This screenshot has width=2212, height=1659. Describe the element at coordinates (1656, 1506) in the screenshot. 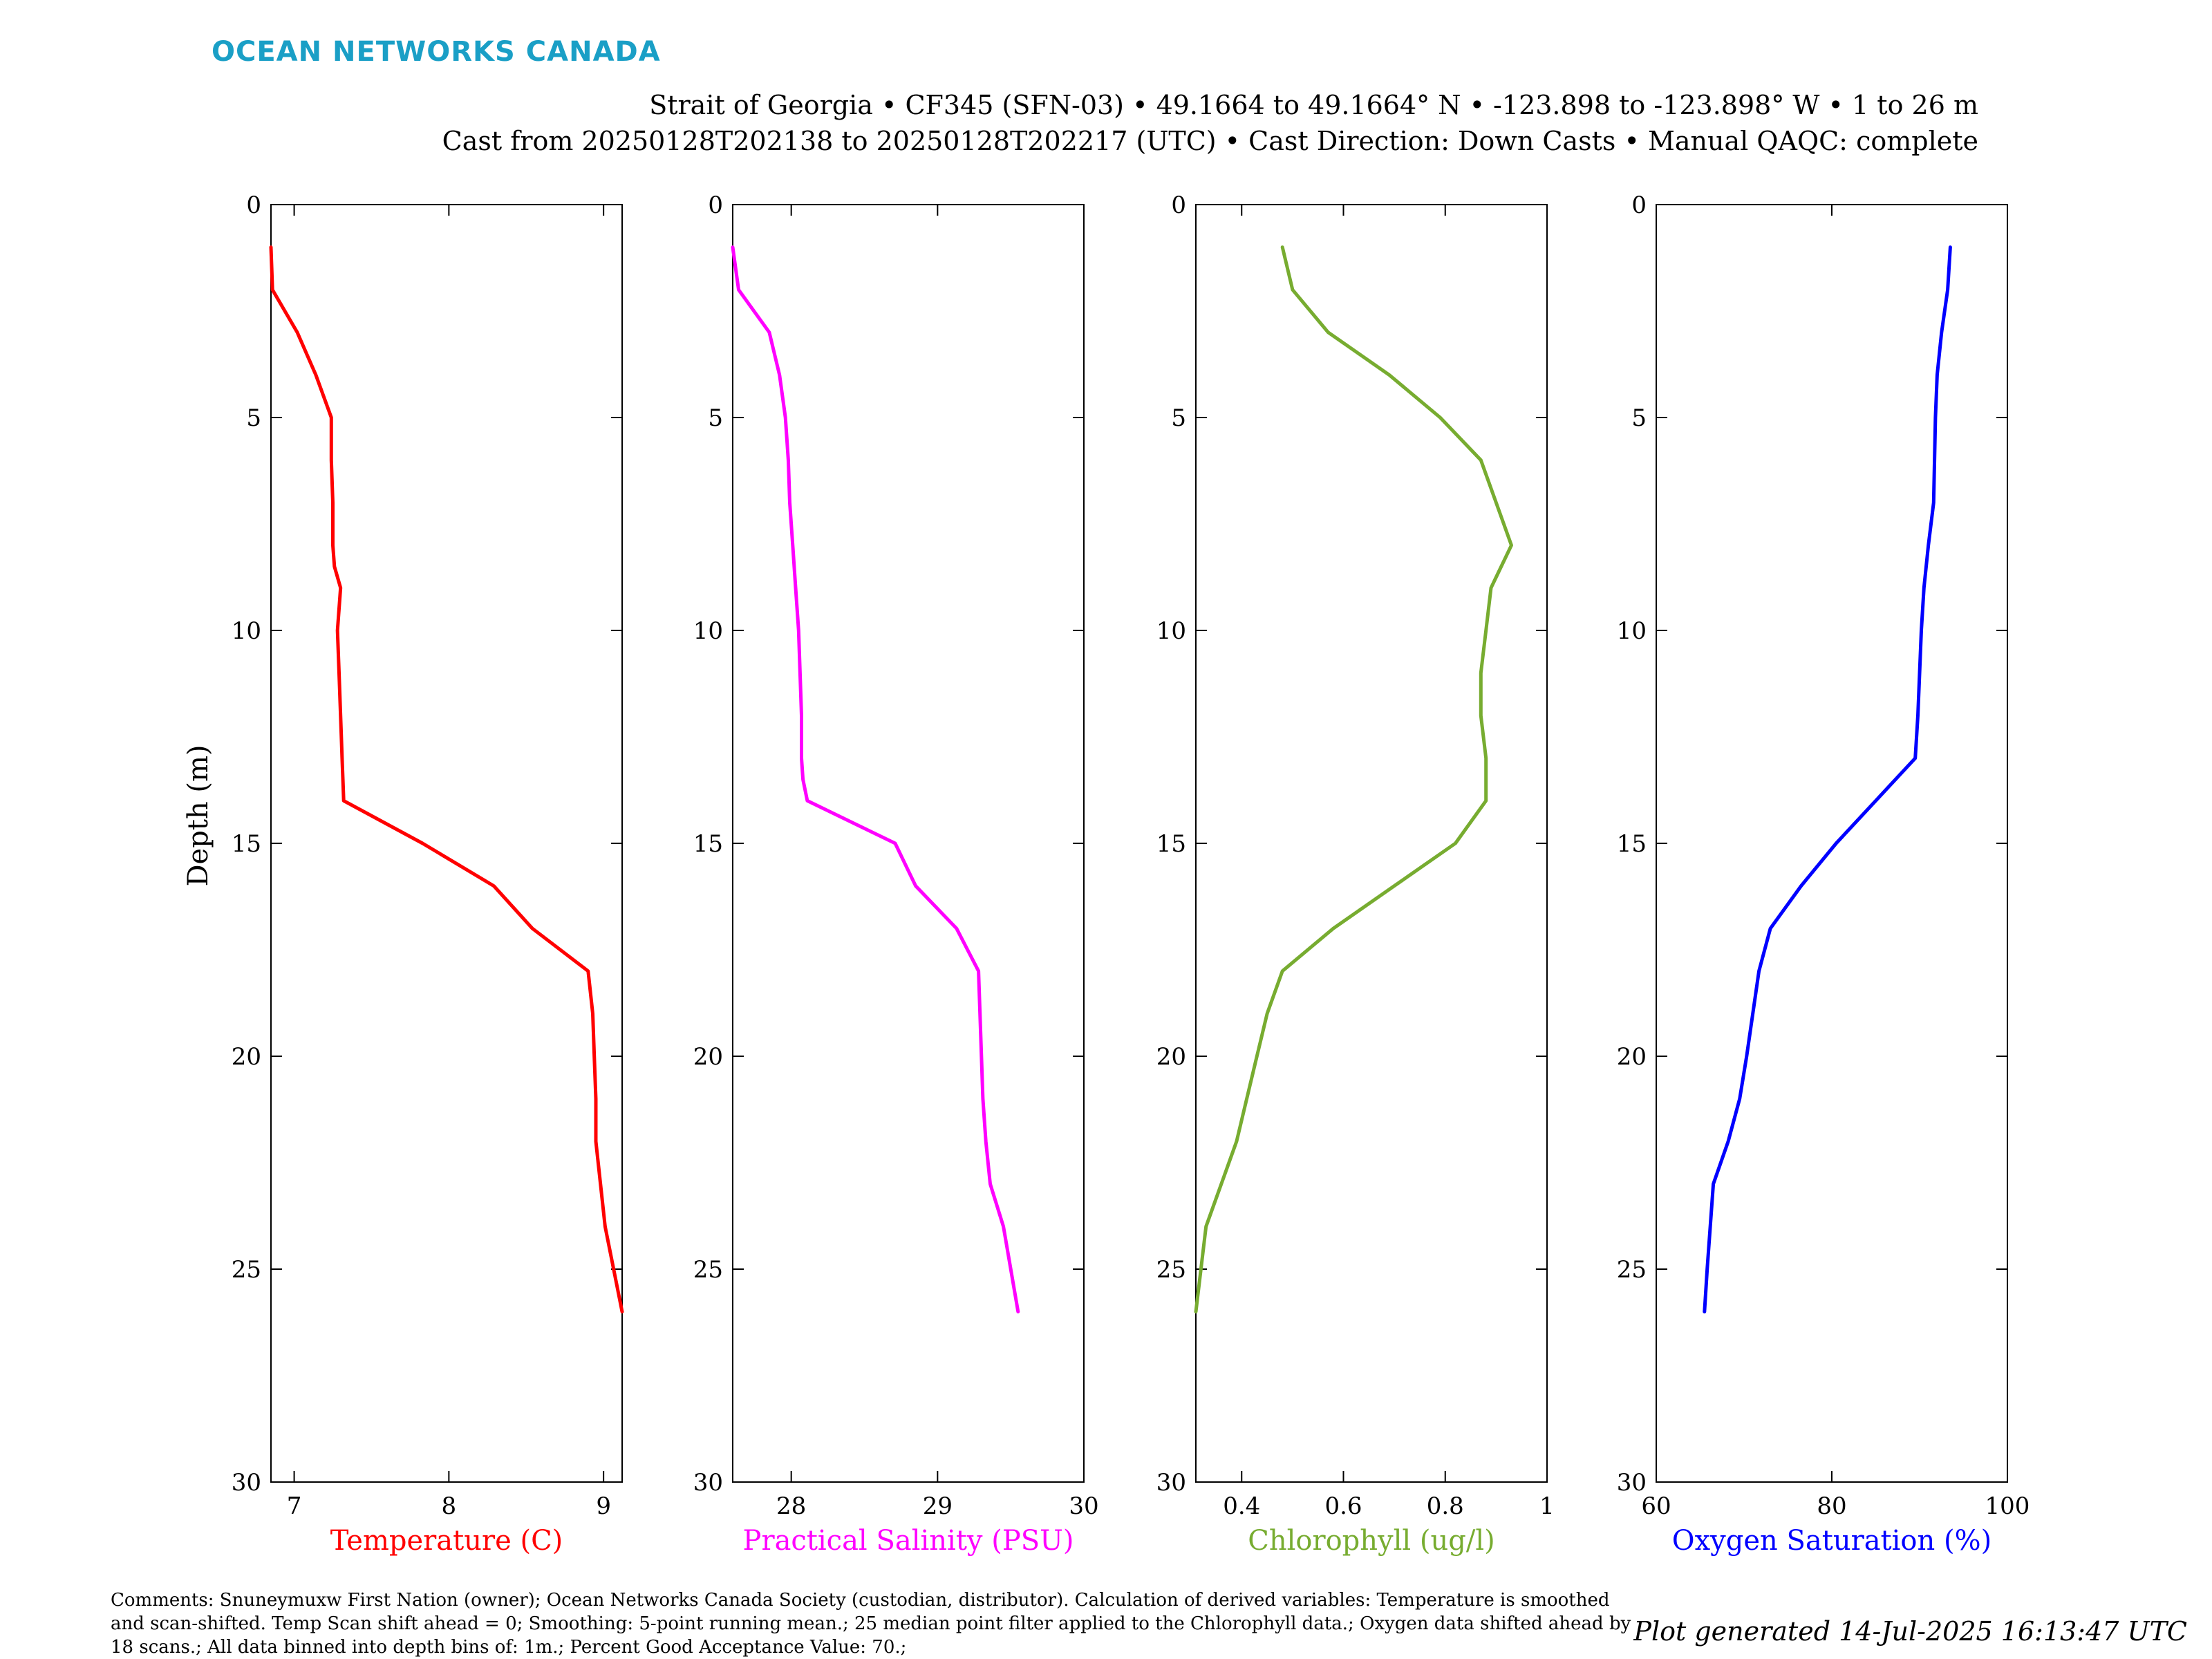

I see `x-tick-label: 60` at that location.